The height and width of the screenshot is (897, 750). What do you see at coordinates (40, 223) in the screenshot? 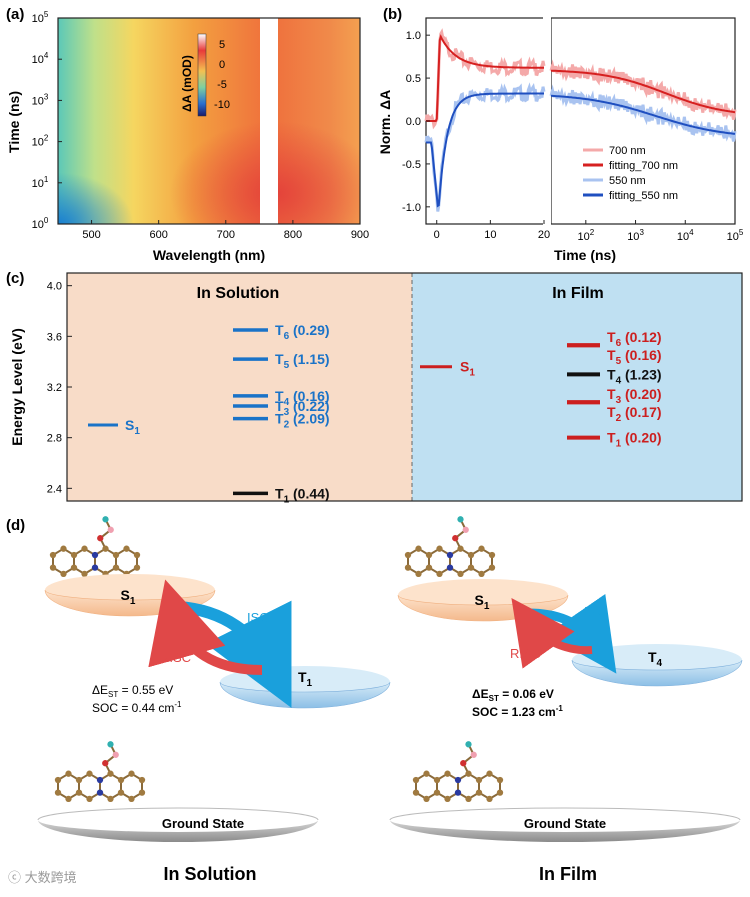
I see `y-tick-label: 10⁰` at bounding box center [40, 223].